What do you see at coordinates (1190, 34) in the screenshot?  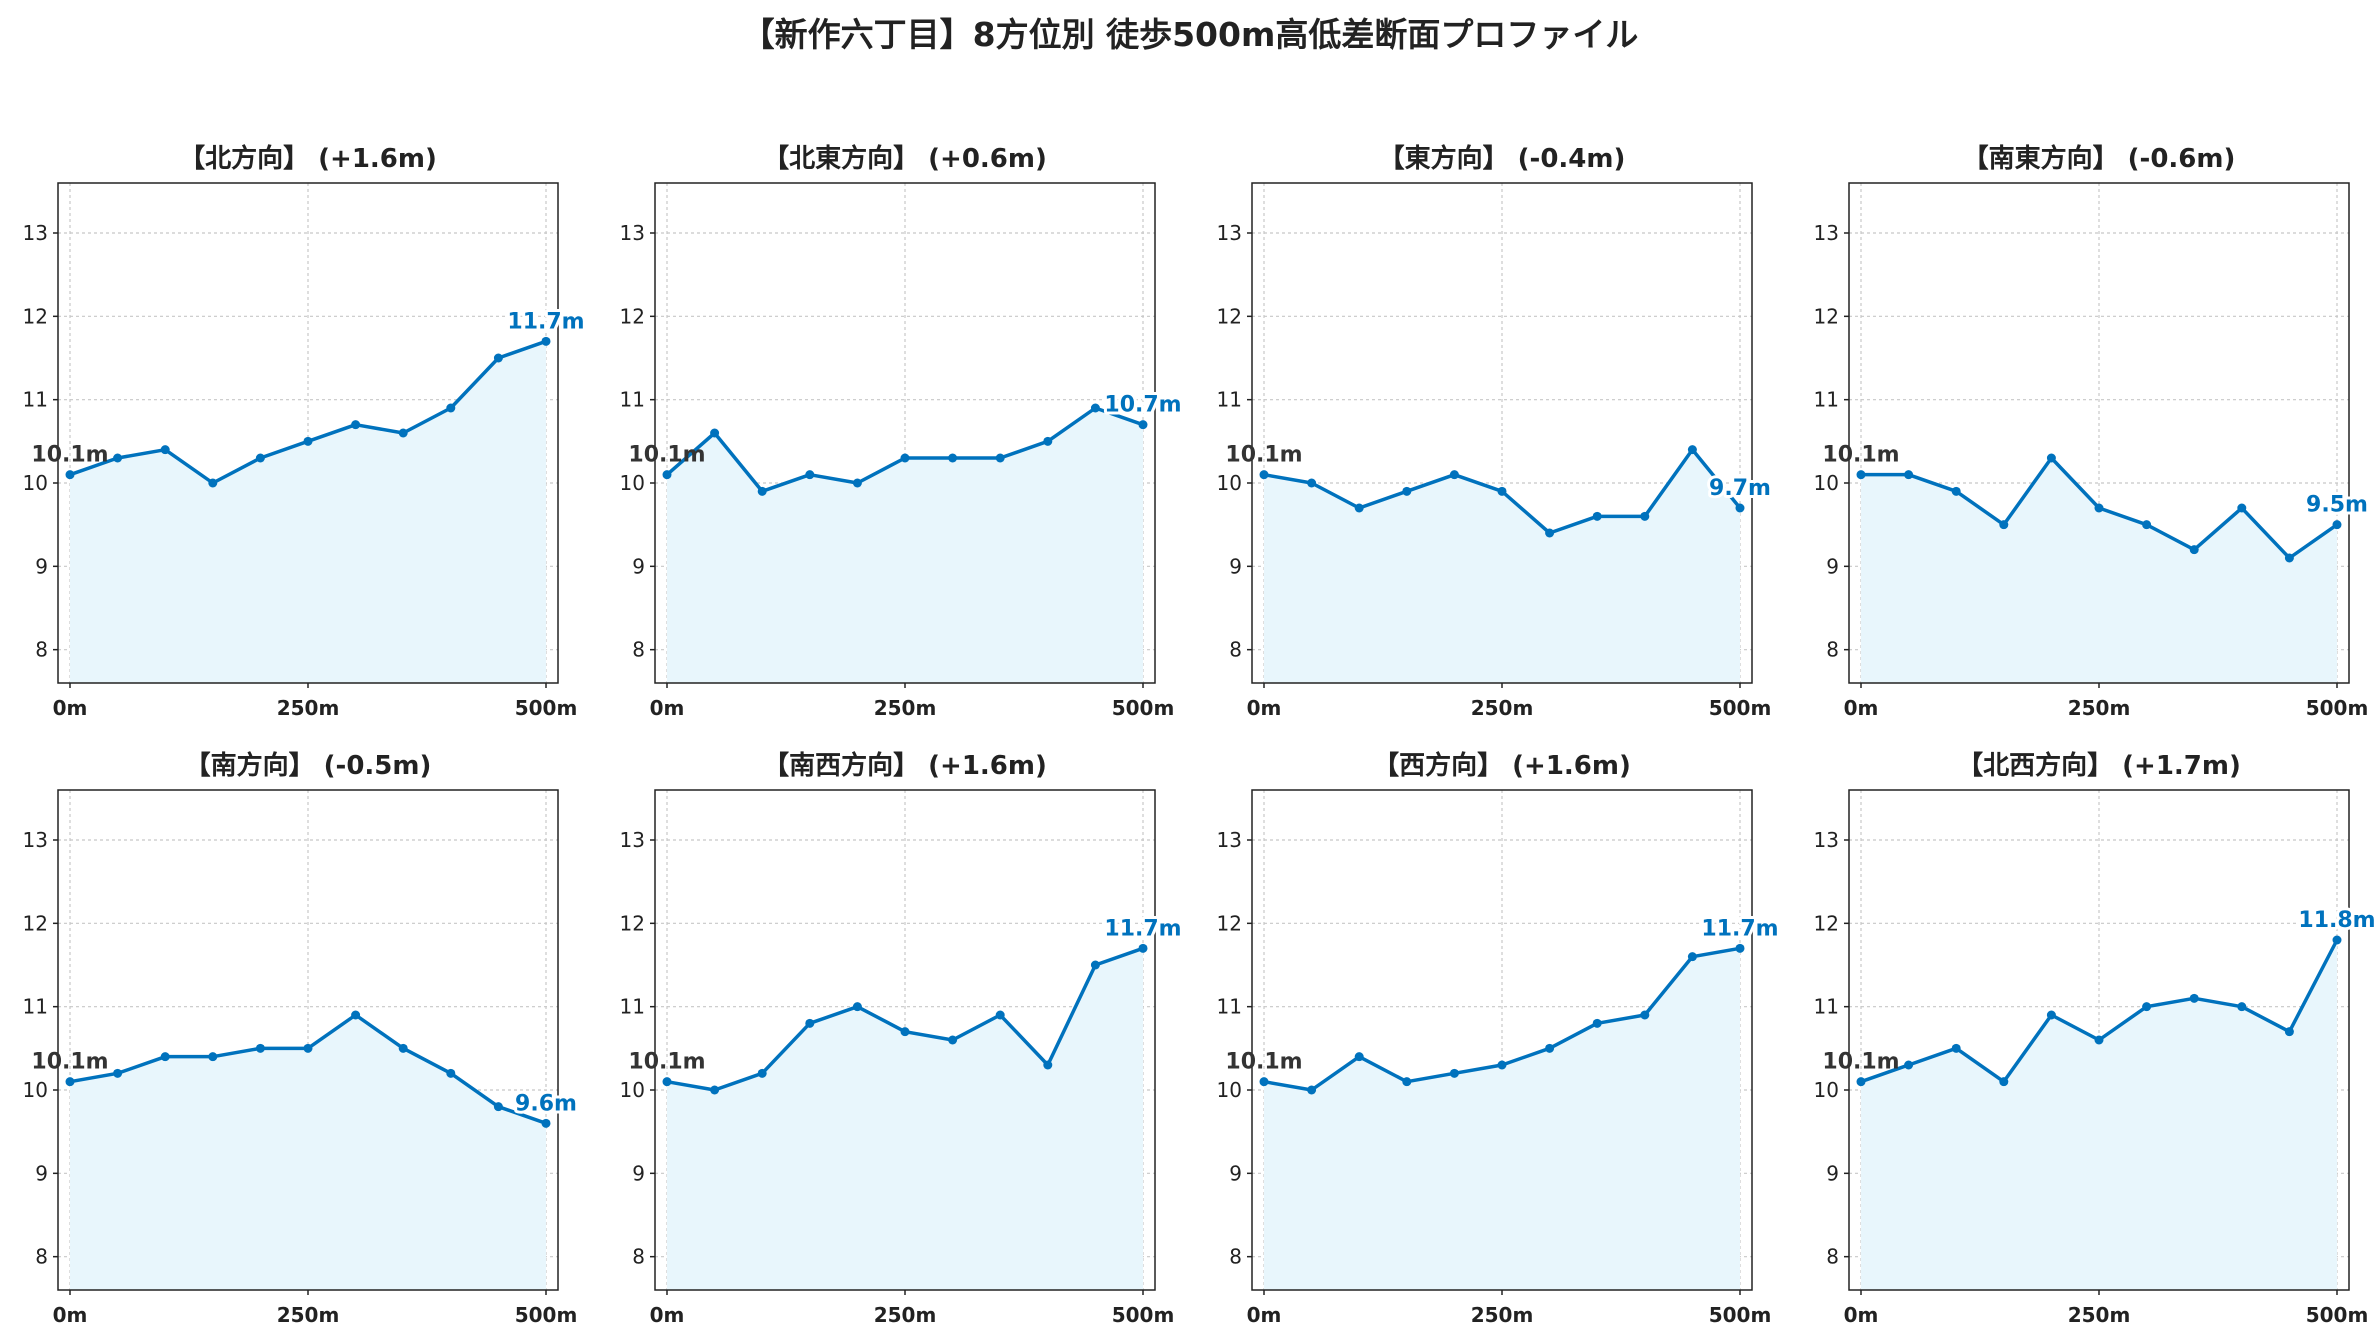 I see `figure-title: 【新作六丁目】8方位別 徒歩500m高低差断面プロファイル` at bounding box center [1190, 34].